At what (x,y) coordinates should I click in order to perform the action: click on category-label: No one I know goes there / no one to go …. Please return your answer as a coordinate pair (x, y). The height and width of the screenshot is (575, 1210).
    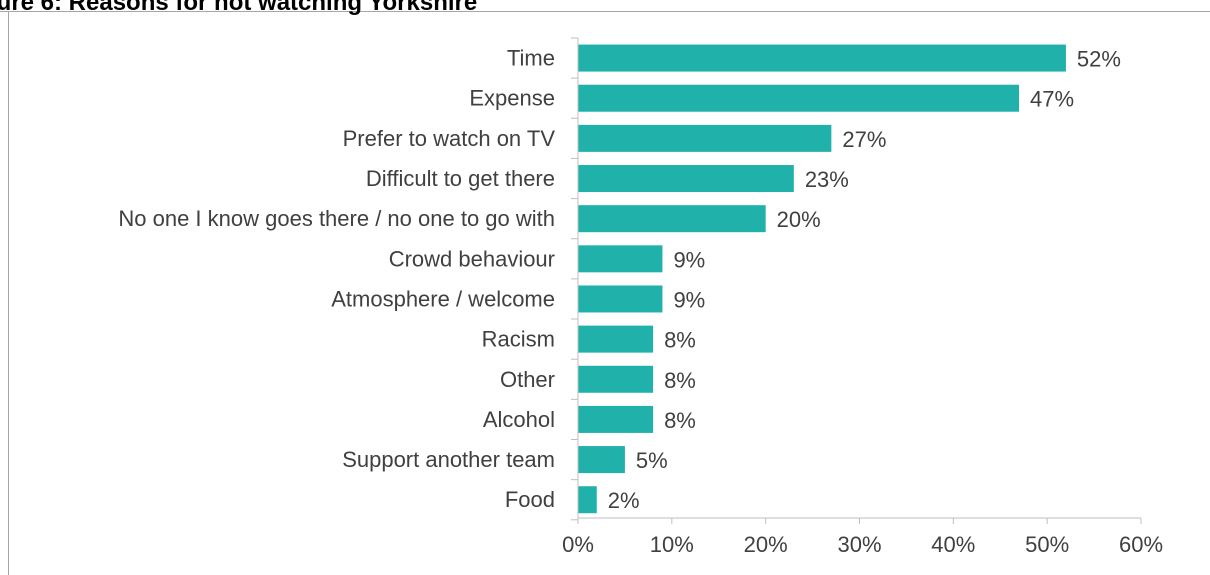
    Looking at the image, I should click on (336, 218).